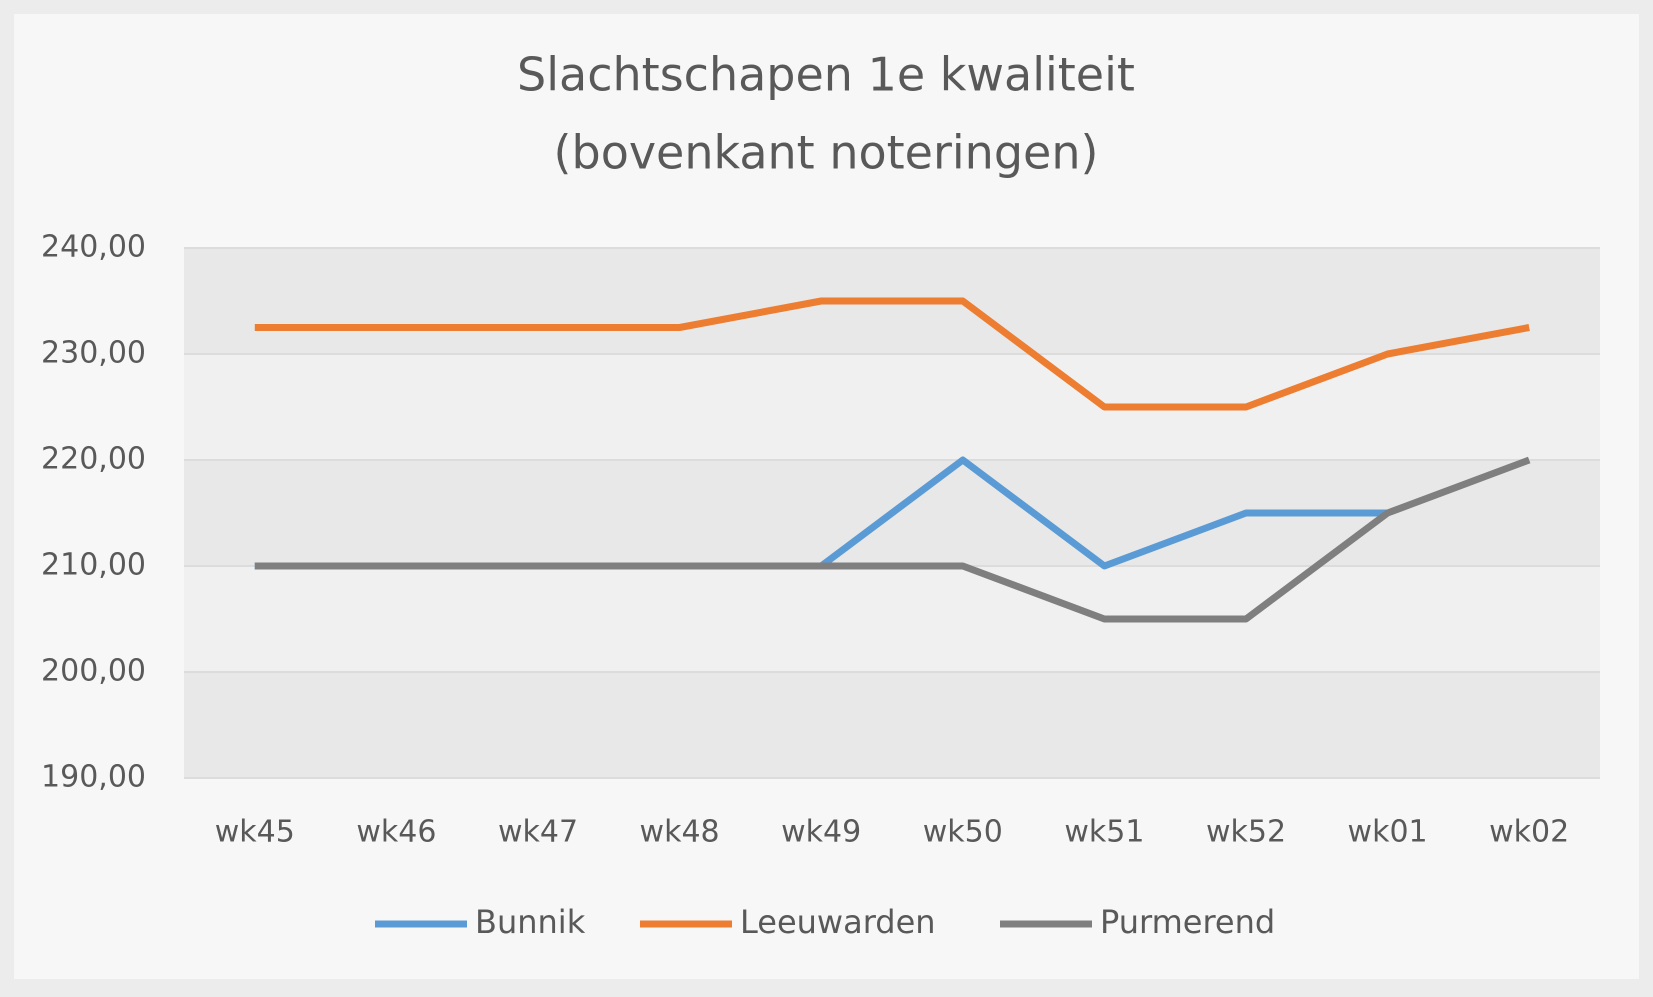 The image size is (1653, 997). I want to click on x-tick-label: wk48, so click(680, 832).